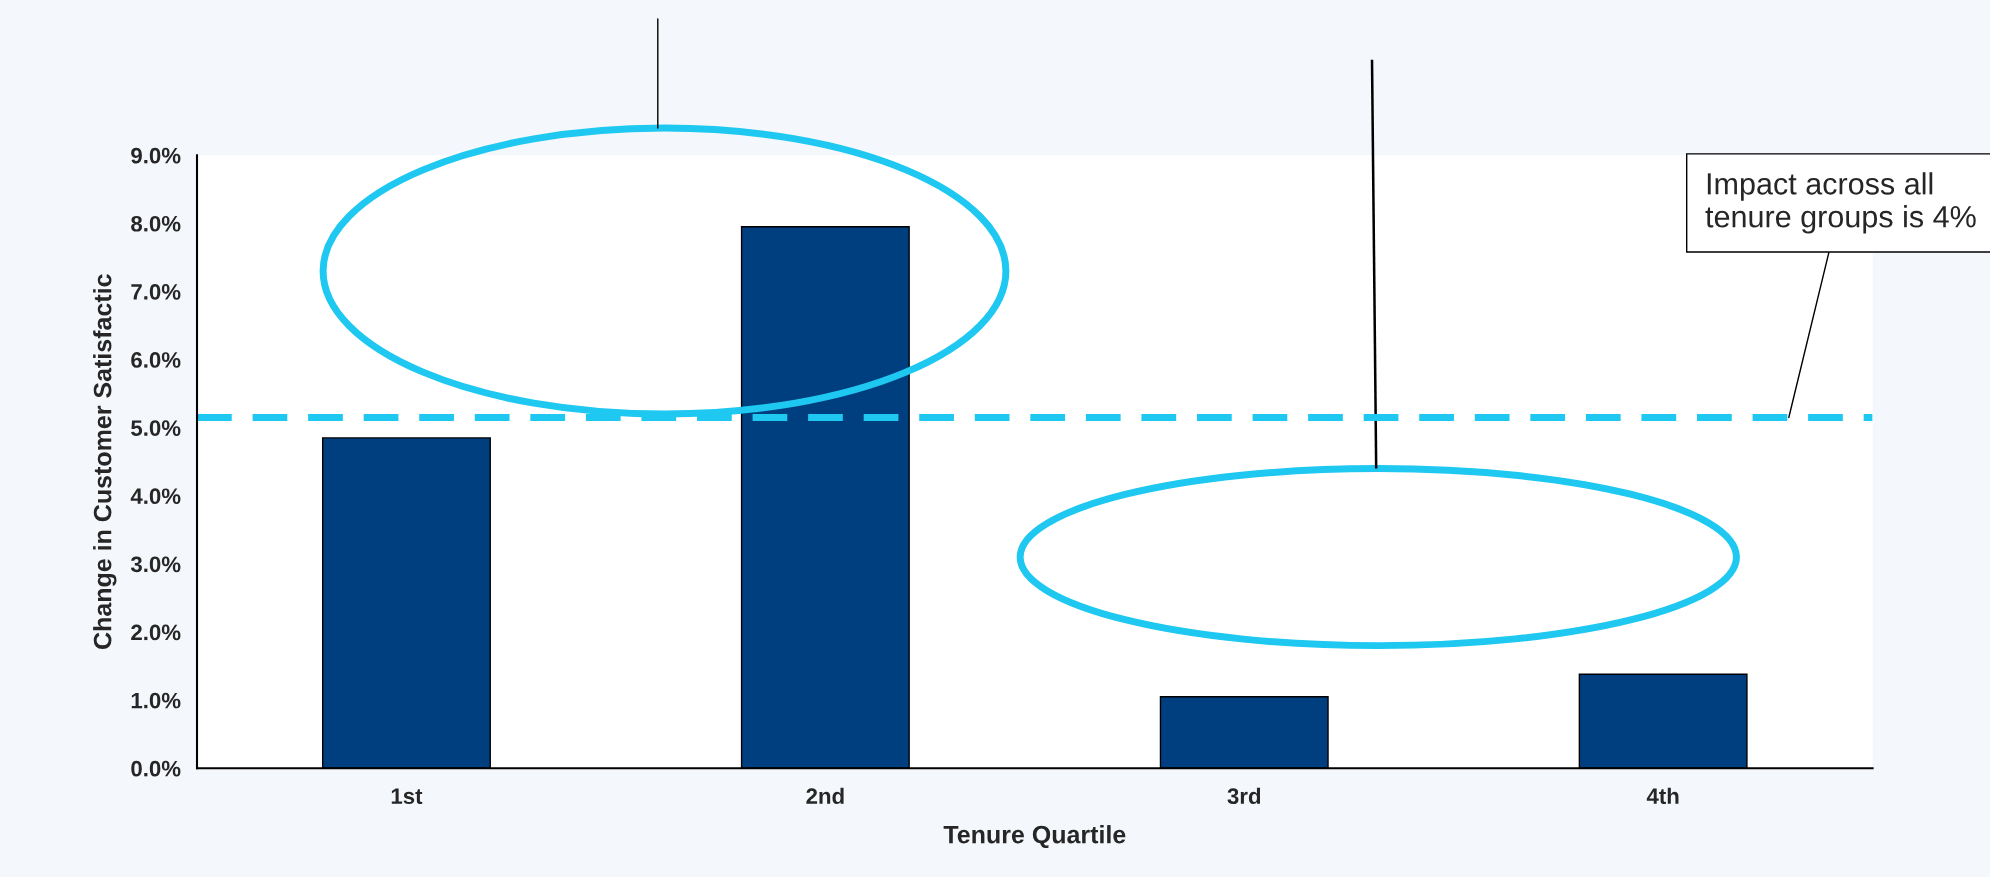 The width and height of the screenshot is (1990, 877). I want to click on x-tick-label: 3rd, so click(1244, 796).